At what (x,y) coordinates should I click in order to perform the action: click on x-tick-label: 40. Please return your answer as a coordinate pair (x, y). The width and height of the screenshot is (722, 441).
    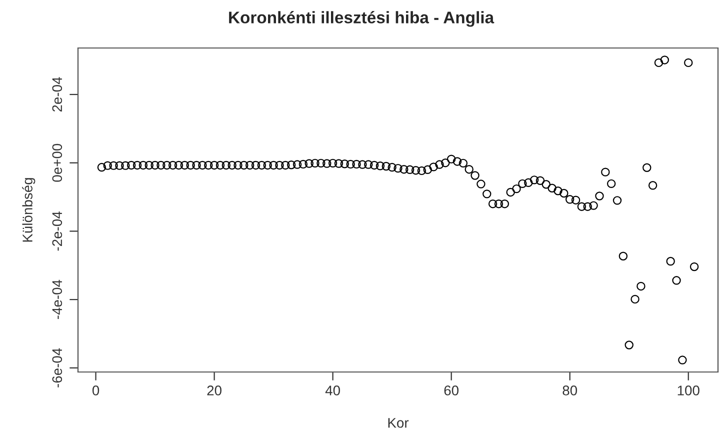
    Looking at the image, I should click on (332, 391).